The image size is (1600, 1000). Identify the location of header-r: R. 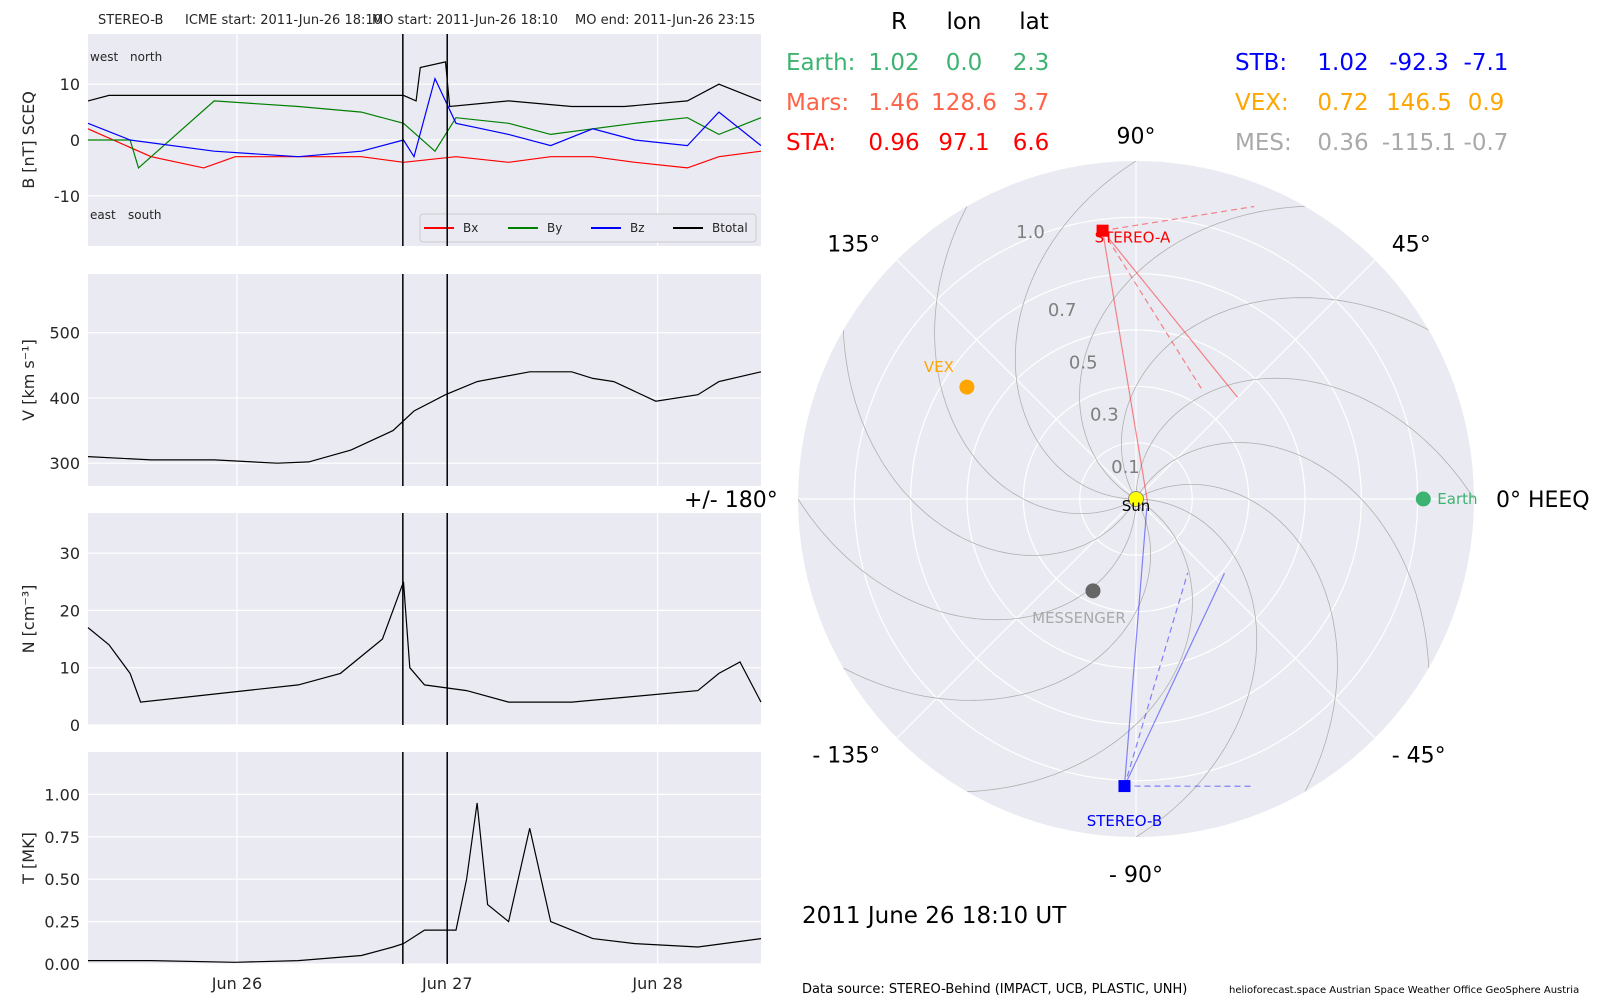
(899, 22).